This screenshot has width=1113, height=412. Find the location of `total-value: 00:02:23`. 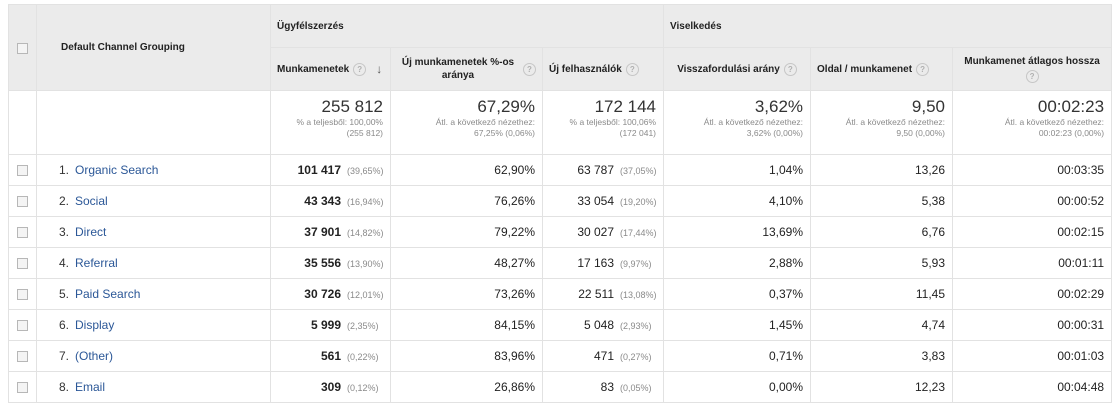

total-value: 00:02:23 is located at coordinates (1071, 106).